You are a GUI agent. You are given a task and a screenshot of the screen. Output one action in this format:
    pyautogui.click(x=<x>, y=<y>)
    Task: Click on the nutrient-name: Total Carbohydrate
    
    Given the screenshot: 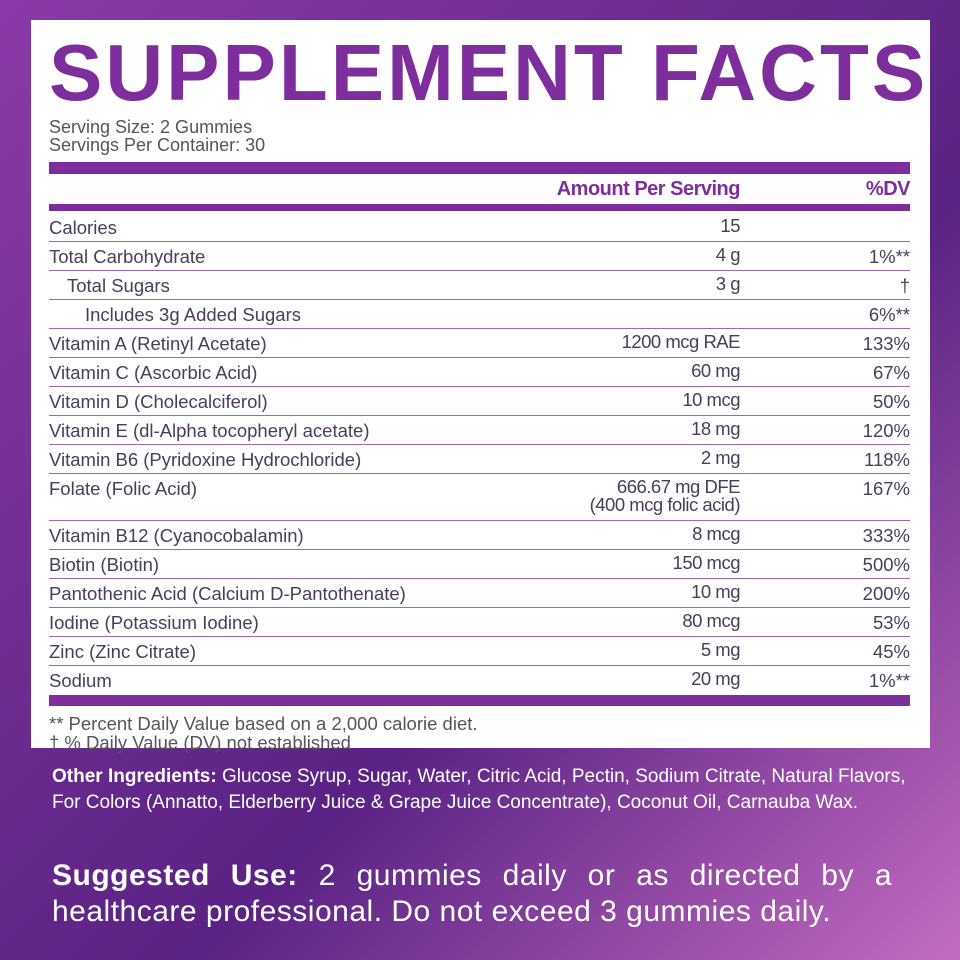 What is the action you would take?
    pyautogui.click(x=127, y=256)
    